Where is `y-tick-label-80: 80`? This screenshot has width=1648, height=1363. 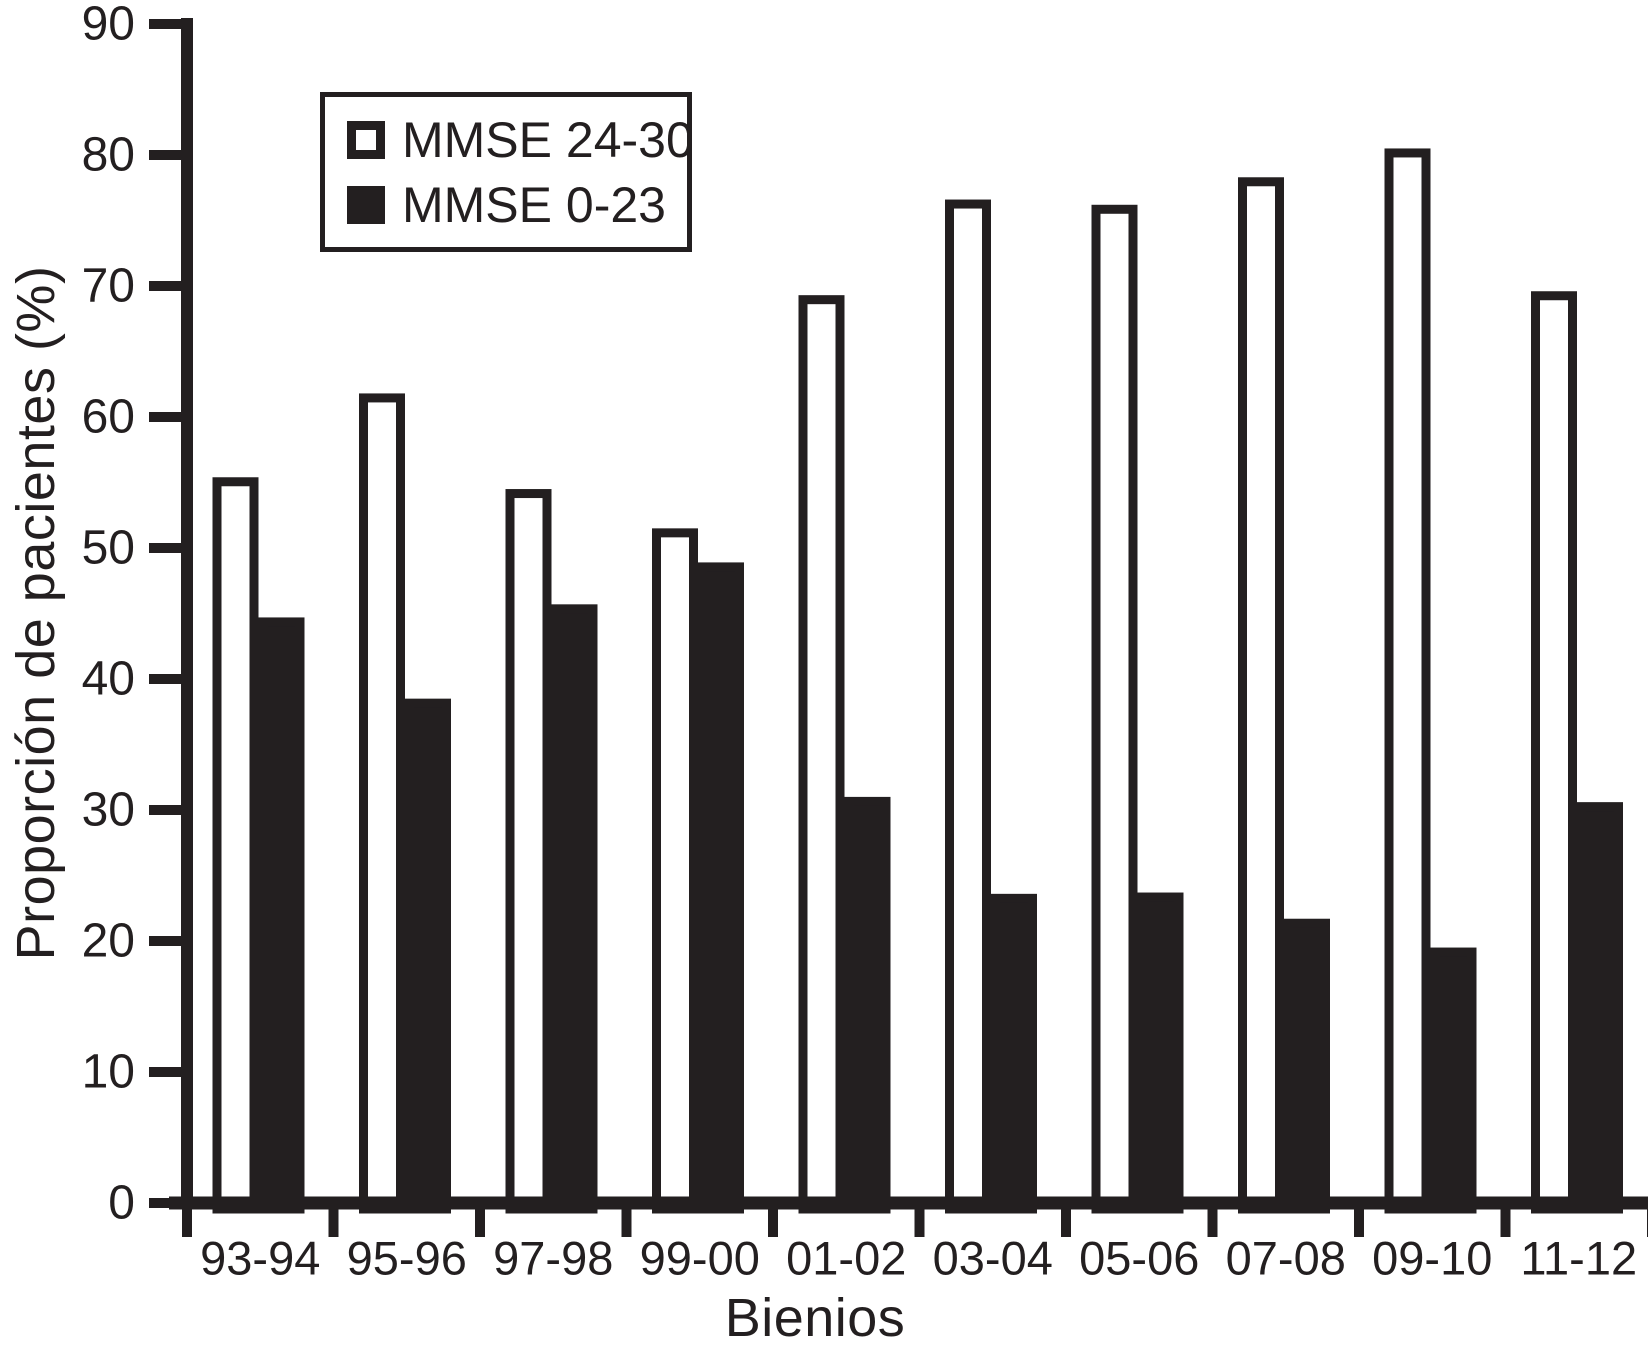
y-tick-label-80: 80 is located at coordinates (108, 155).